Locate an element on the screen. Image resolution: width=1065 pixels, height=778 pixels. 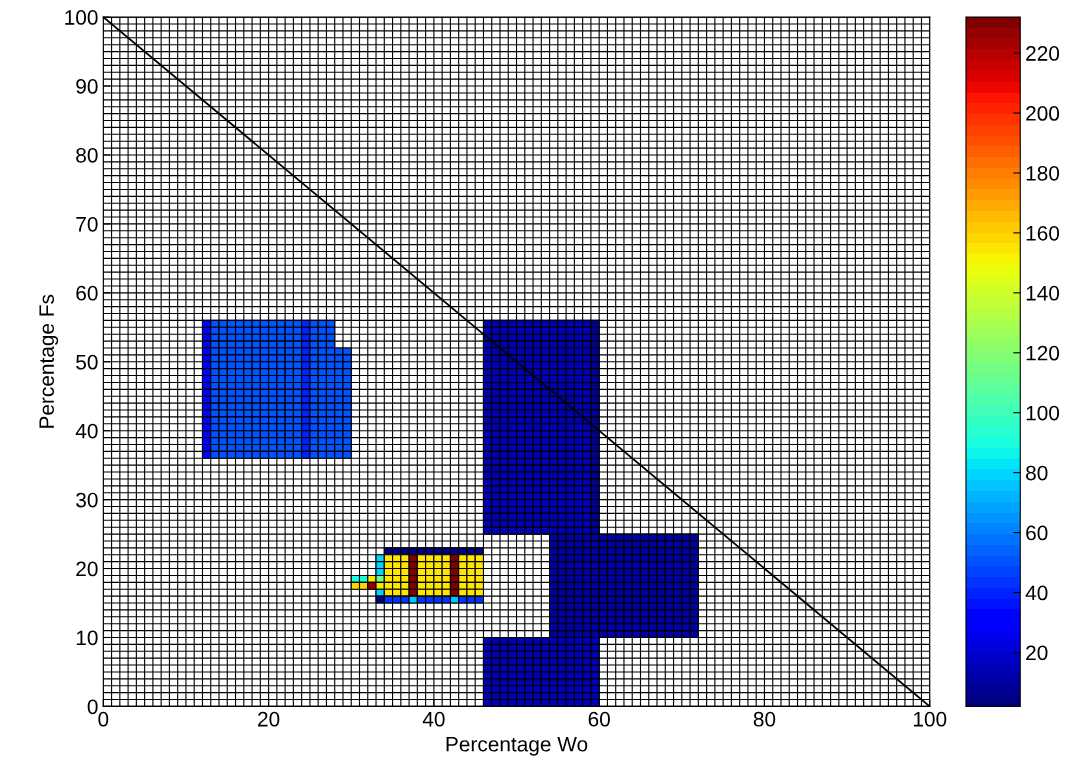
color-bar-label: 20 is located at coordinates (1037, 653).